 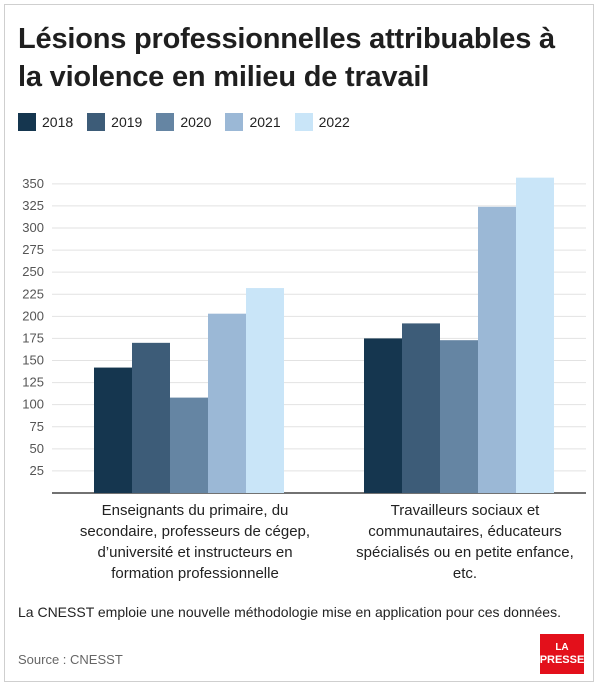 I want to click on logo-line-2: PRESSE, so click(x=562, y=660).